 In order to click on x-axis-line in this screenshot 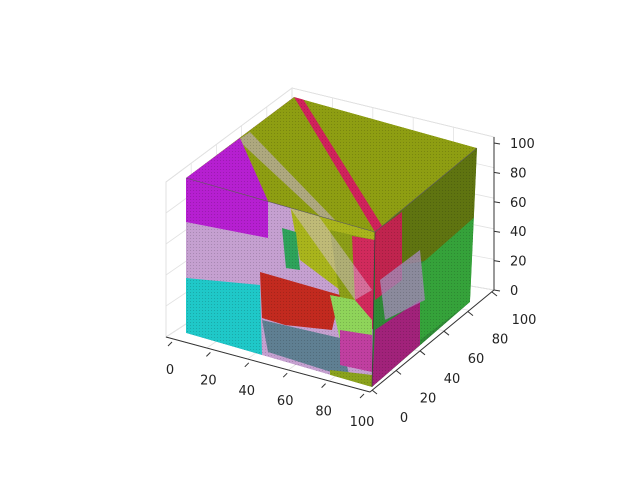, I will do `click(268, 364)`.